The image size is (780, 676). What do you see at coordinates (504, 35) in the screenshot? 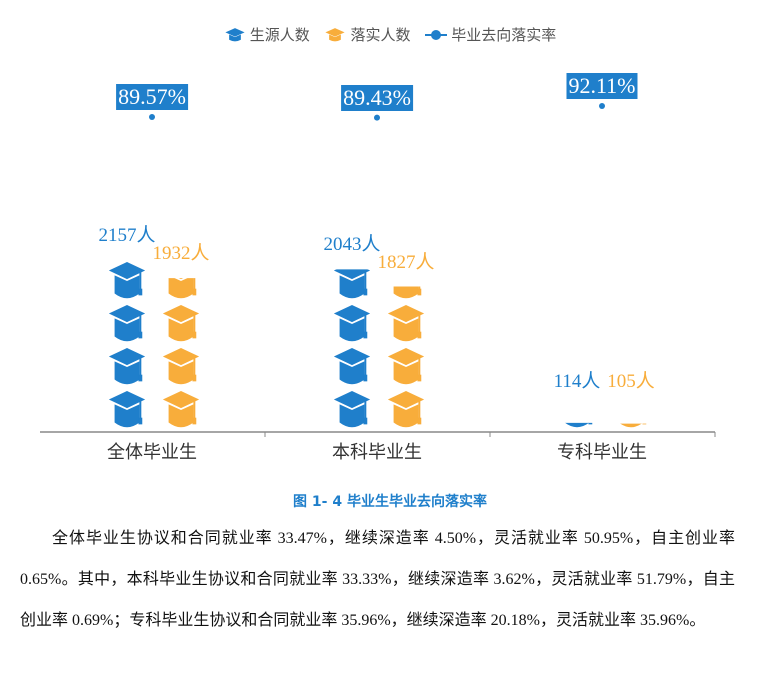
I see `legend-label: 毕业去向落实率` at bounding box center [504, 35].